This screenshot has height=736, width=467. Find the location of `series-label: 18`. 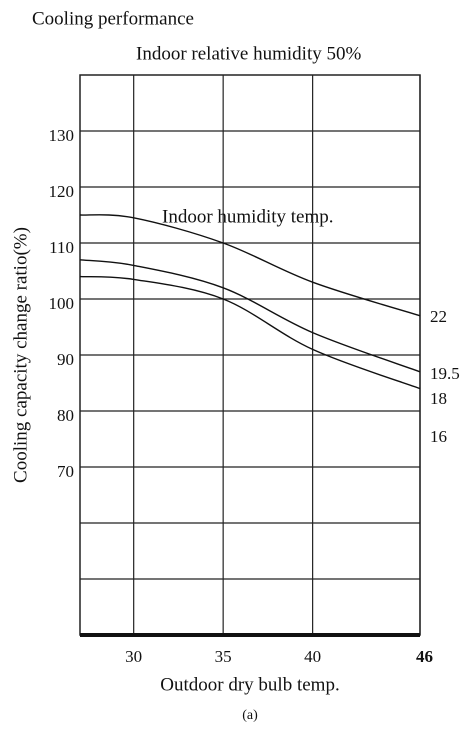

series-label: 18 is located at coordinates (438, 398).